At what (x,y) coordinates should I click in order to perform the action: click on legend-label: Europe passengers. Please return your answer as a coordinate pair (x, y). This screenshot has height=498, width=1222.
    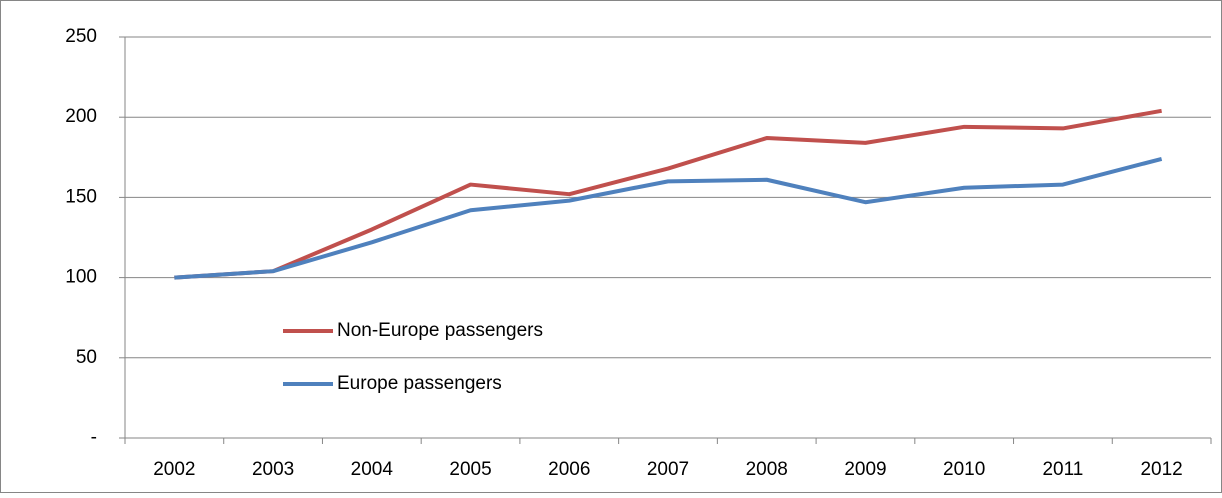
    Looking at the image, I should click on (419, 383).